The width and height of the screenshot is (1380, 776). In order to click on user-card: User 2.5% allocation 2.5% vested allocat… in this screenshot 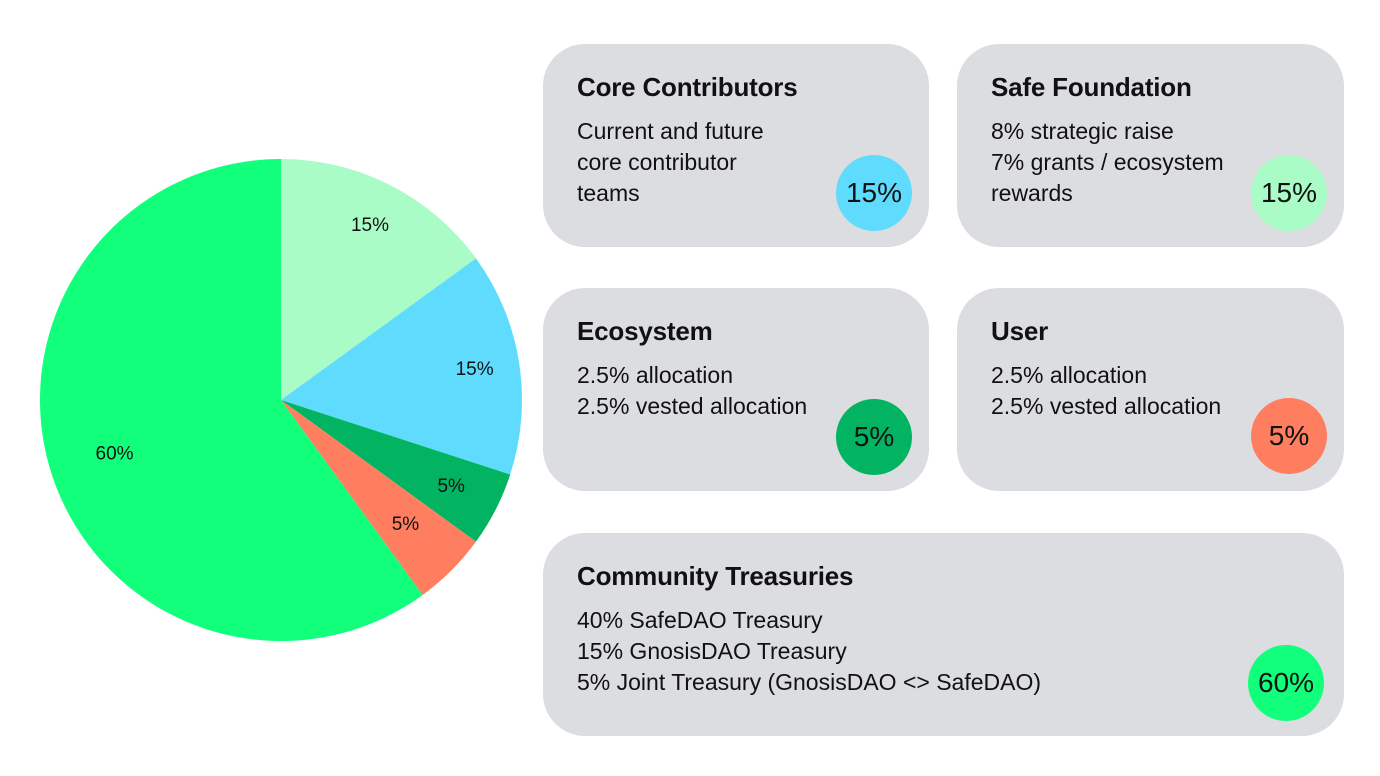, I will do `click(1150, 389)`.